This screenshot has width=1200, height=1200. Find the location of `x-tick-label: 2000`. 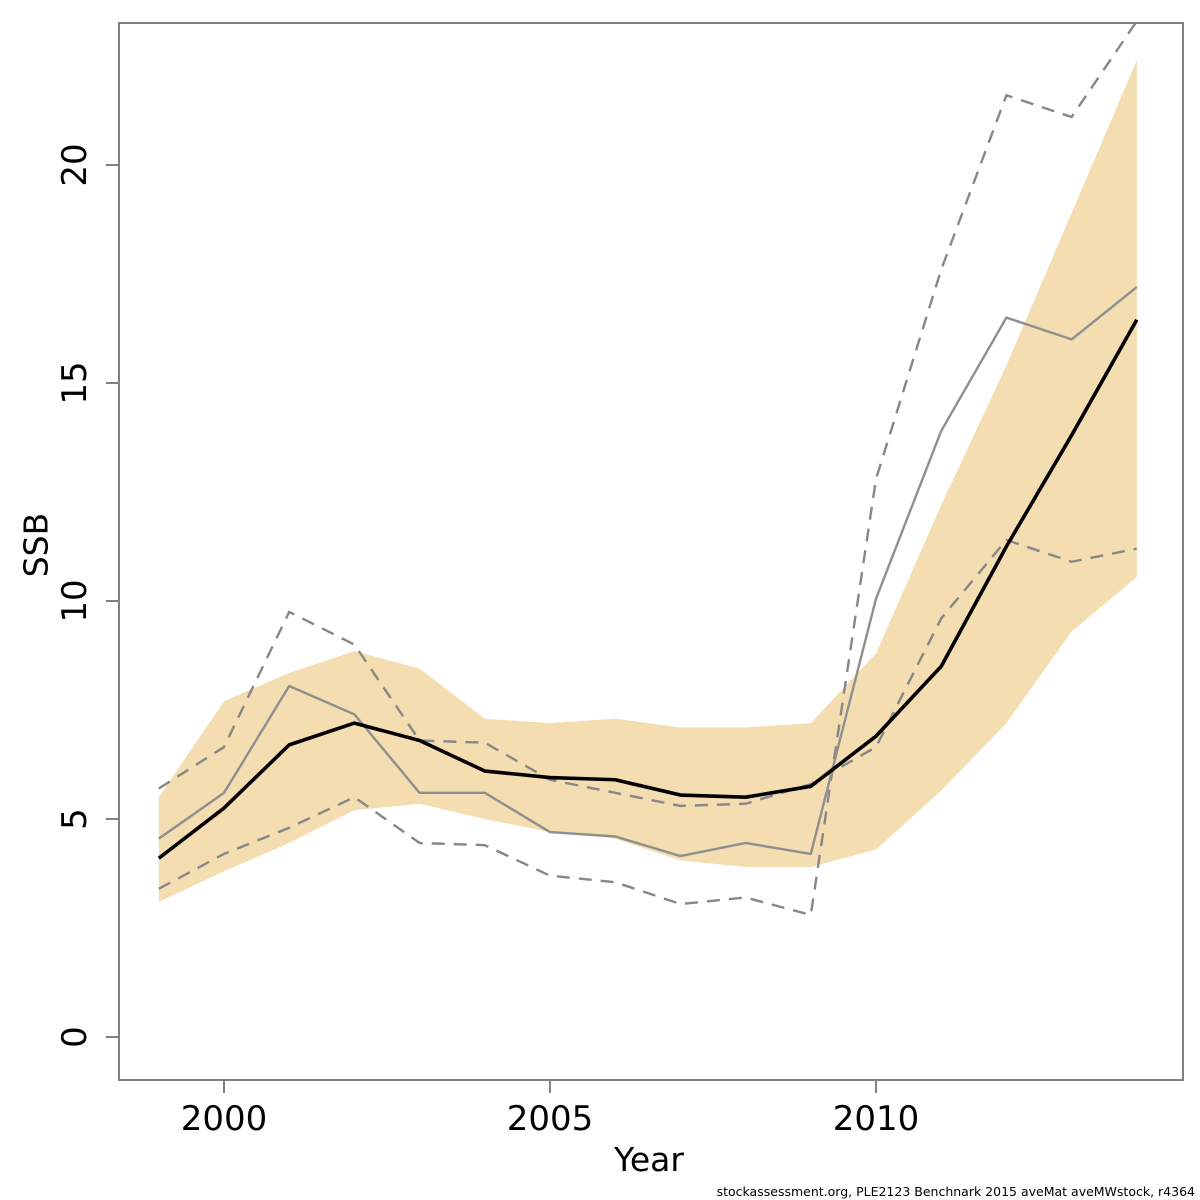

x-tick-label: 2000 is located at coordinates (224, 1119).